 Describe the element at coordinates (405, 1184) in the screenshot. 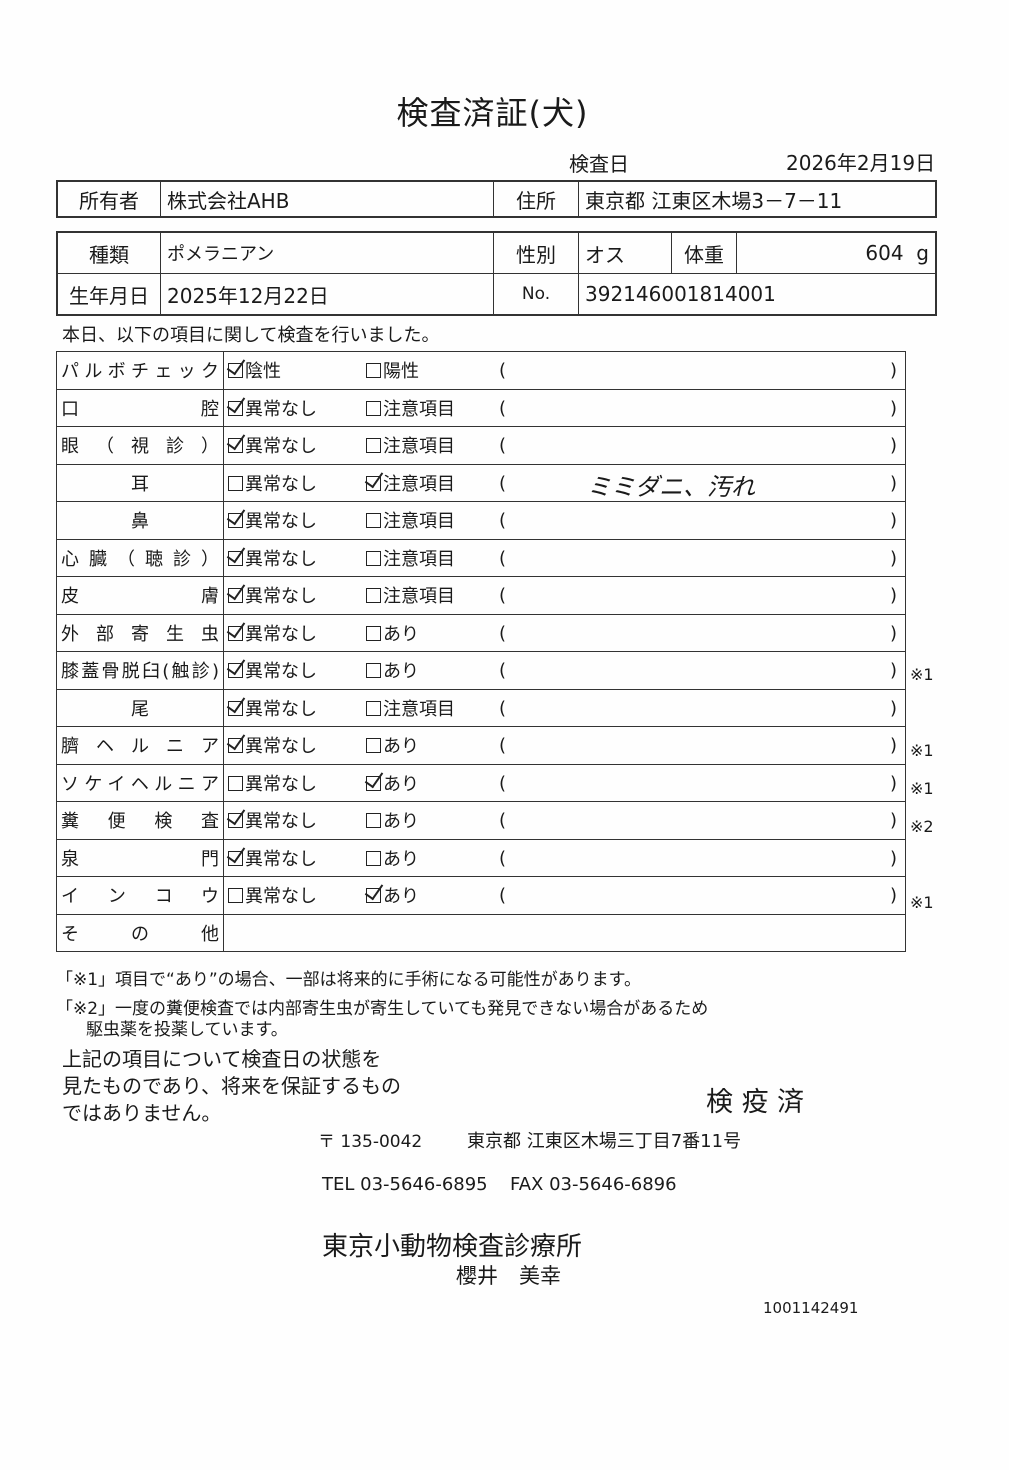

I see `clinic-tel: TEL 03-5646-6895` at that location.